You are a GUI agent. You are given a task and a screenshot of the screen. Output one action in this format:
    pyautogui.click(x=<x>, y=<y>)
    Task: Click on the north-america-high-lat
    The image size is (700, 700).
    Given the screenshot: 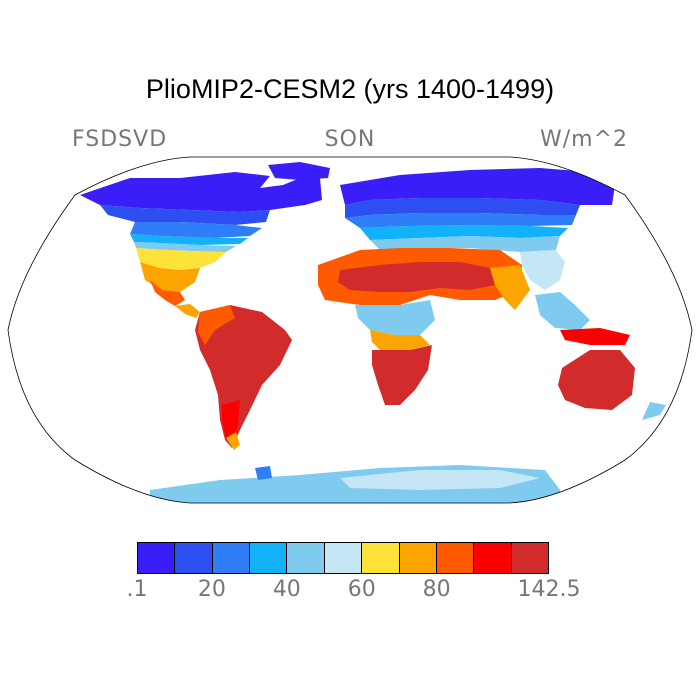 What is the action you would take?
    pyautogui.click(x=201, y=192)
    